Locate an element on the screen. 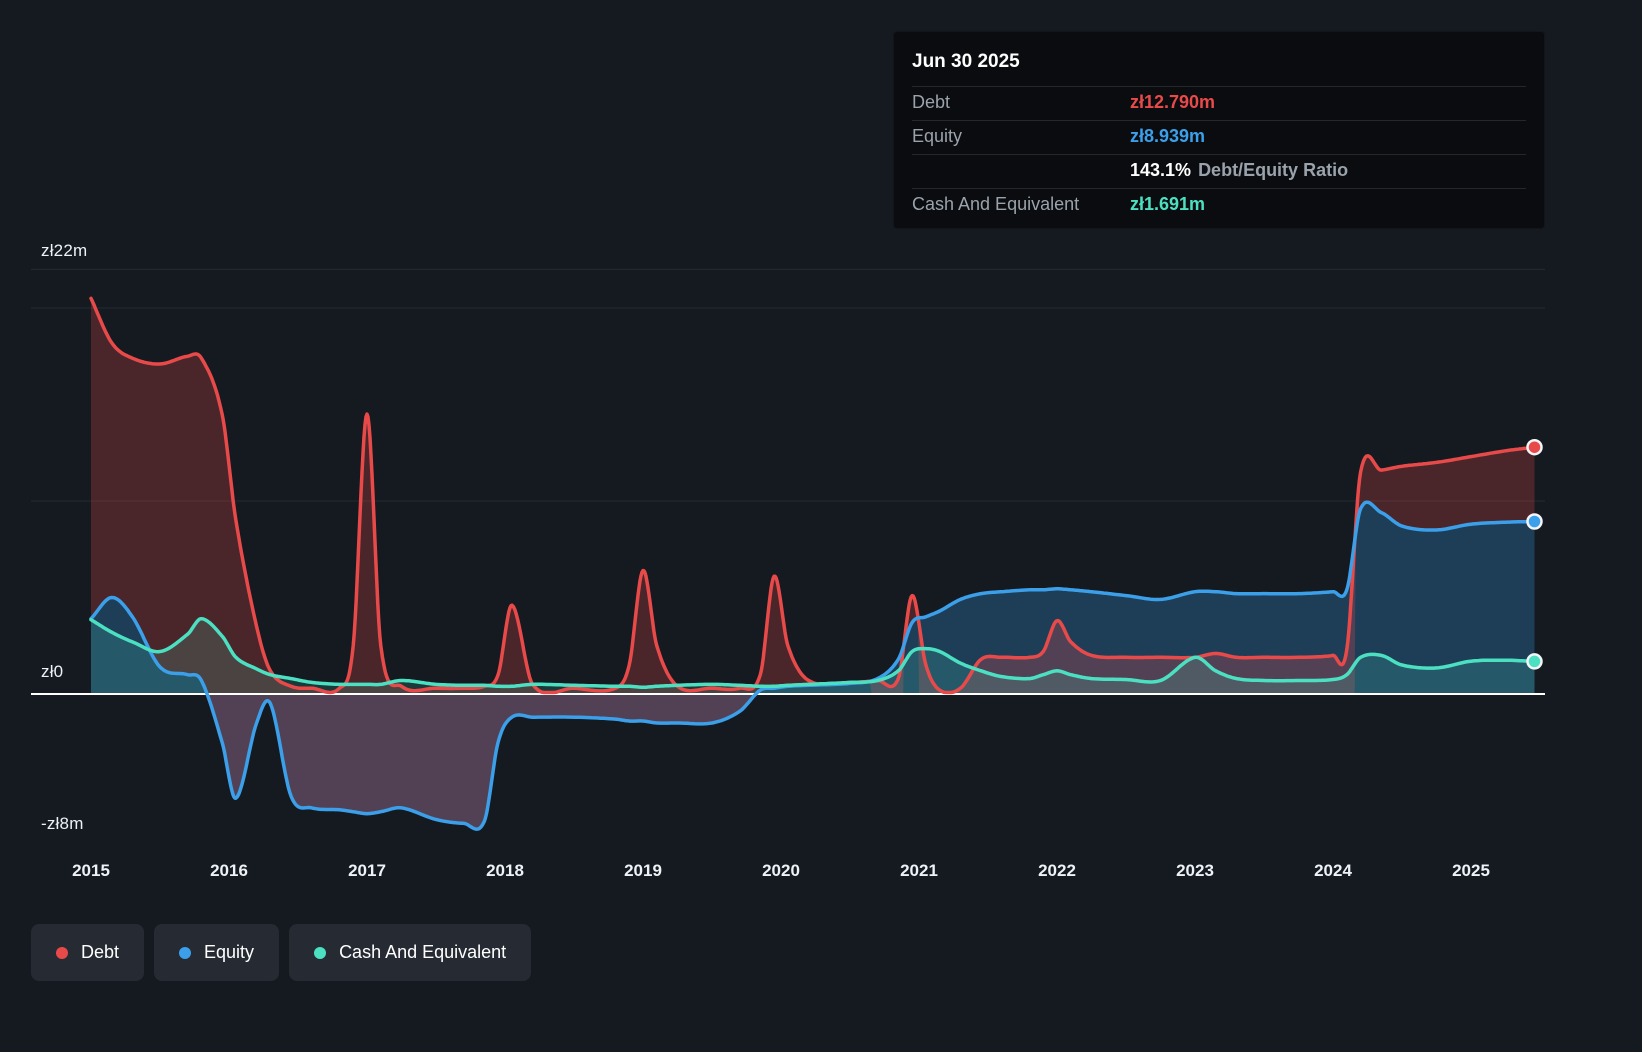 The image size is (1642, 1052). x-axis-tick-label: 2024 is located at coordinates (1333, 870).